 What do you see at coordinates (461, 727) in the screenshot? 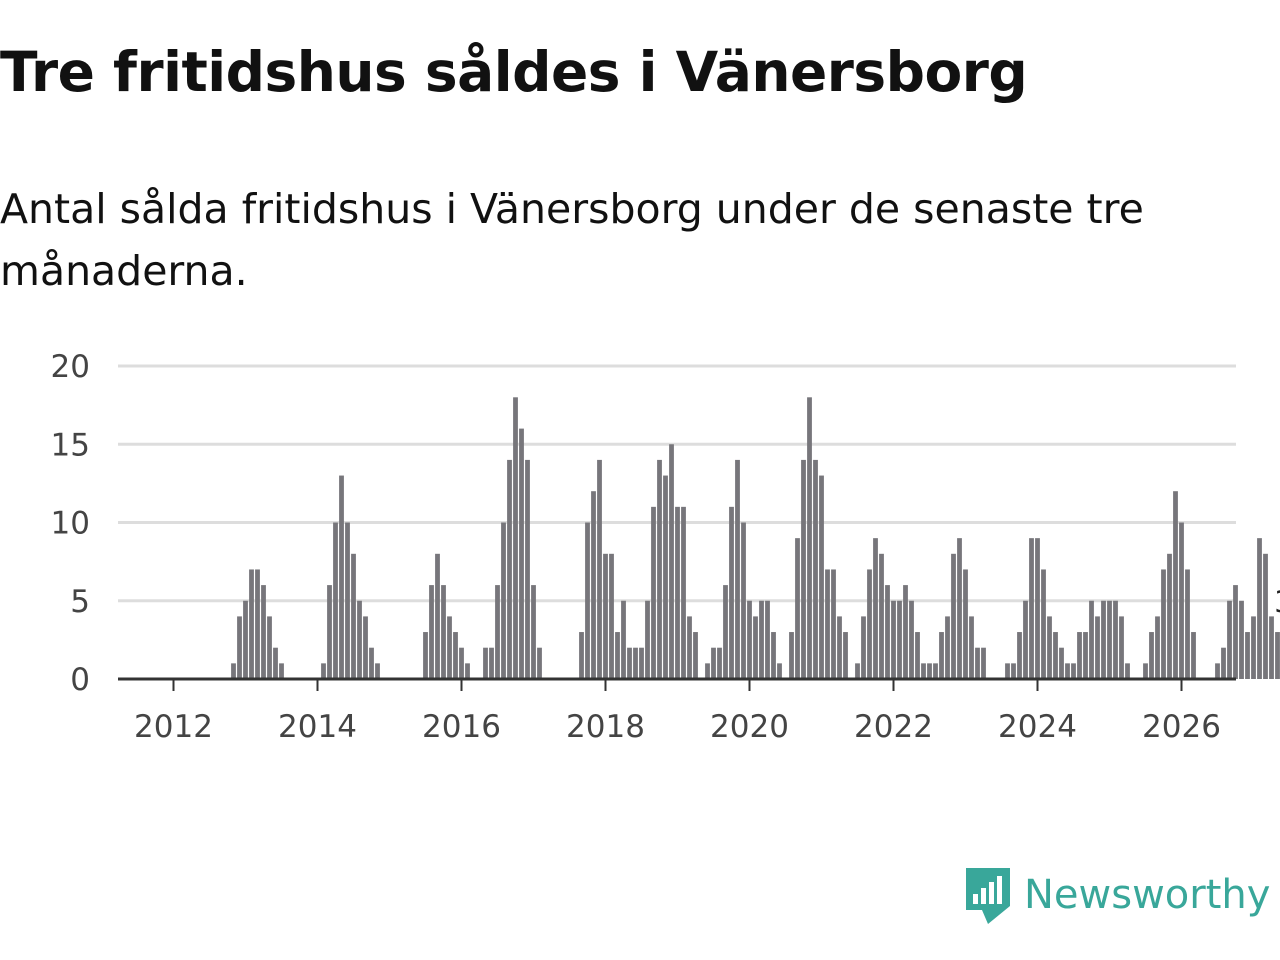
I see `x-tick-label: 2016` at bounding box center [461, 727].